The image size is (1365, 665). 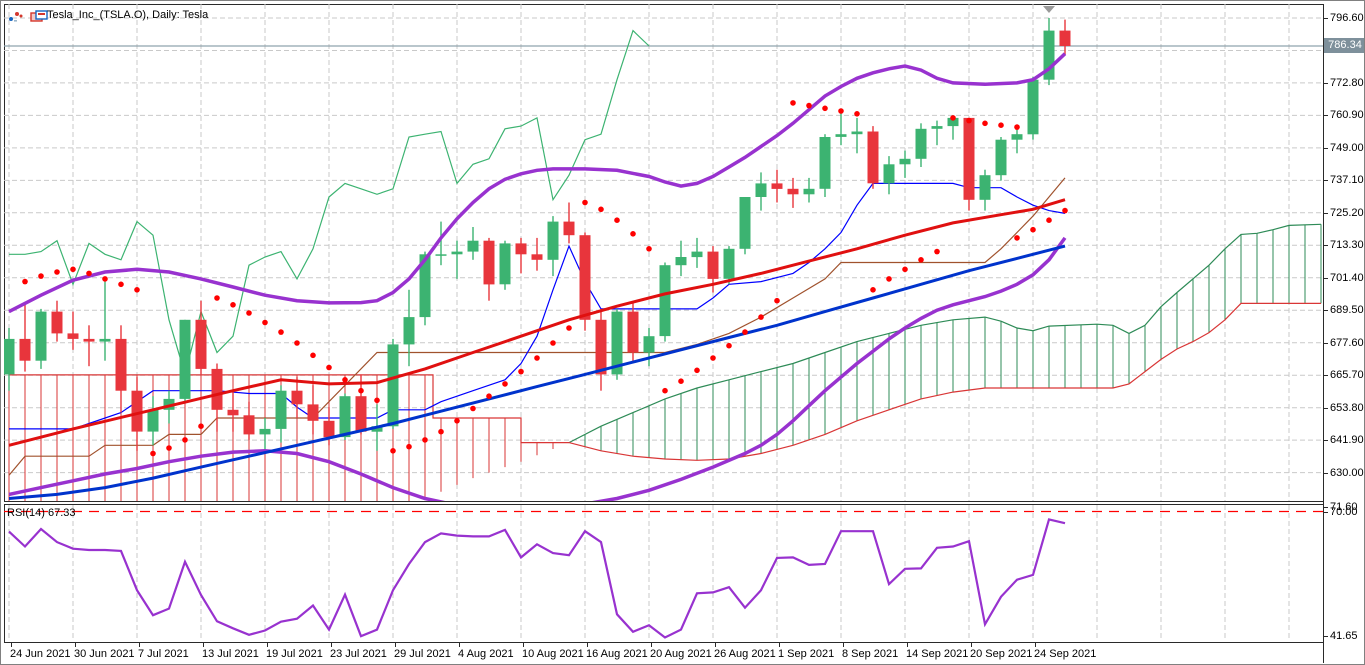 What do you see at coordinates (1347, 180) in the screenshot?
I see `price-axis-label: 737.10` at bounding box center [1347, 180].